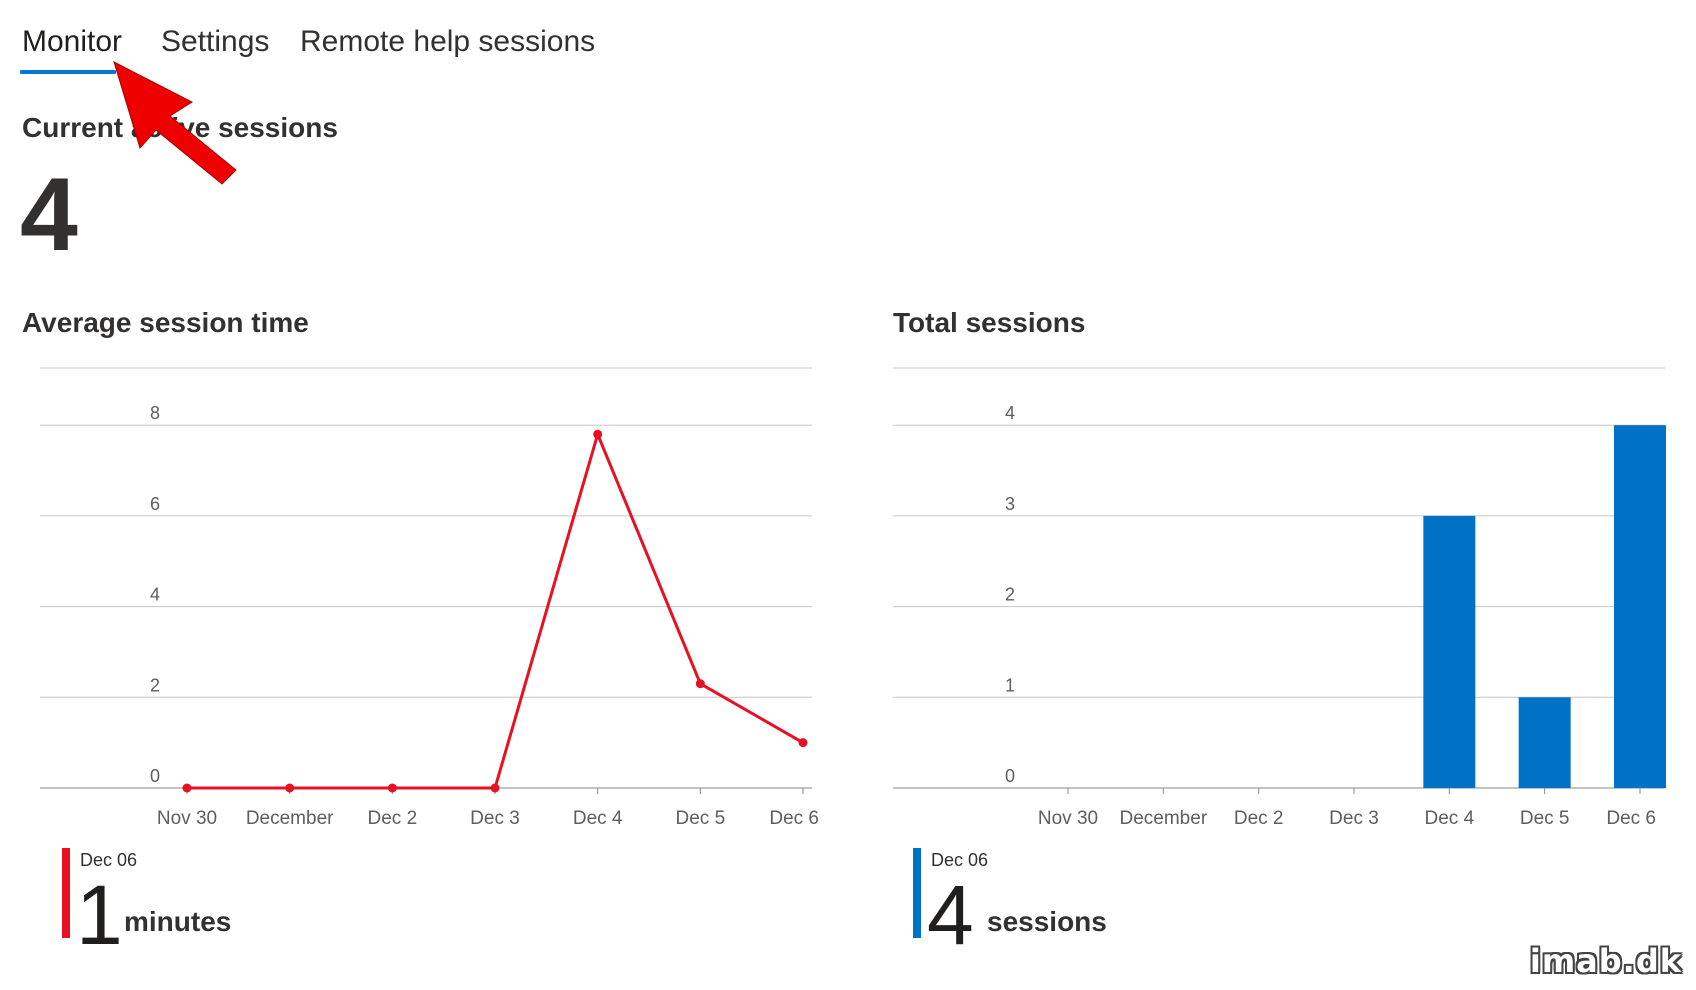 The height and width of the screenshot is (990, 1696). What do you see at coordinates (68, 72) in the screenshot?
I see `active-tab-indicator` at bounding box center [68, 72].